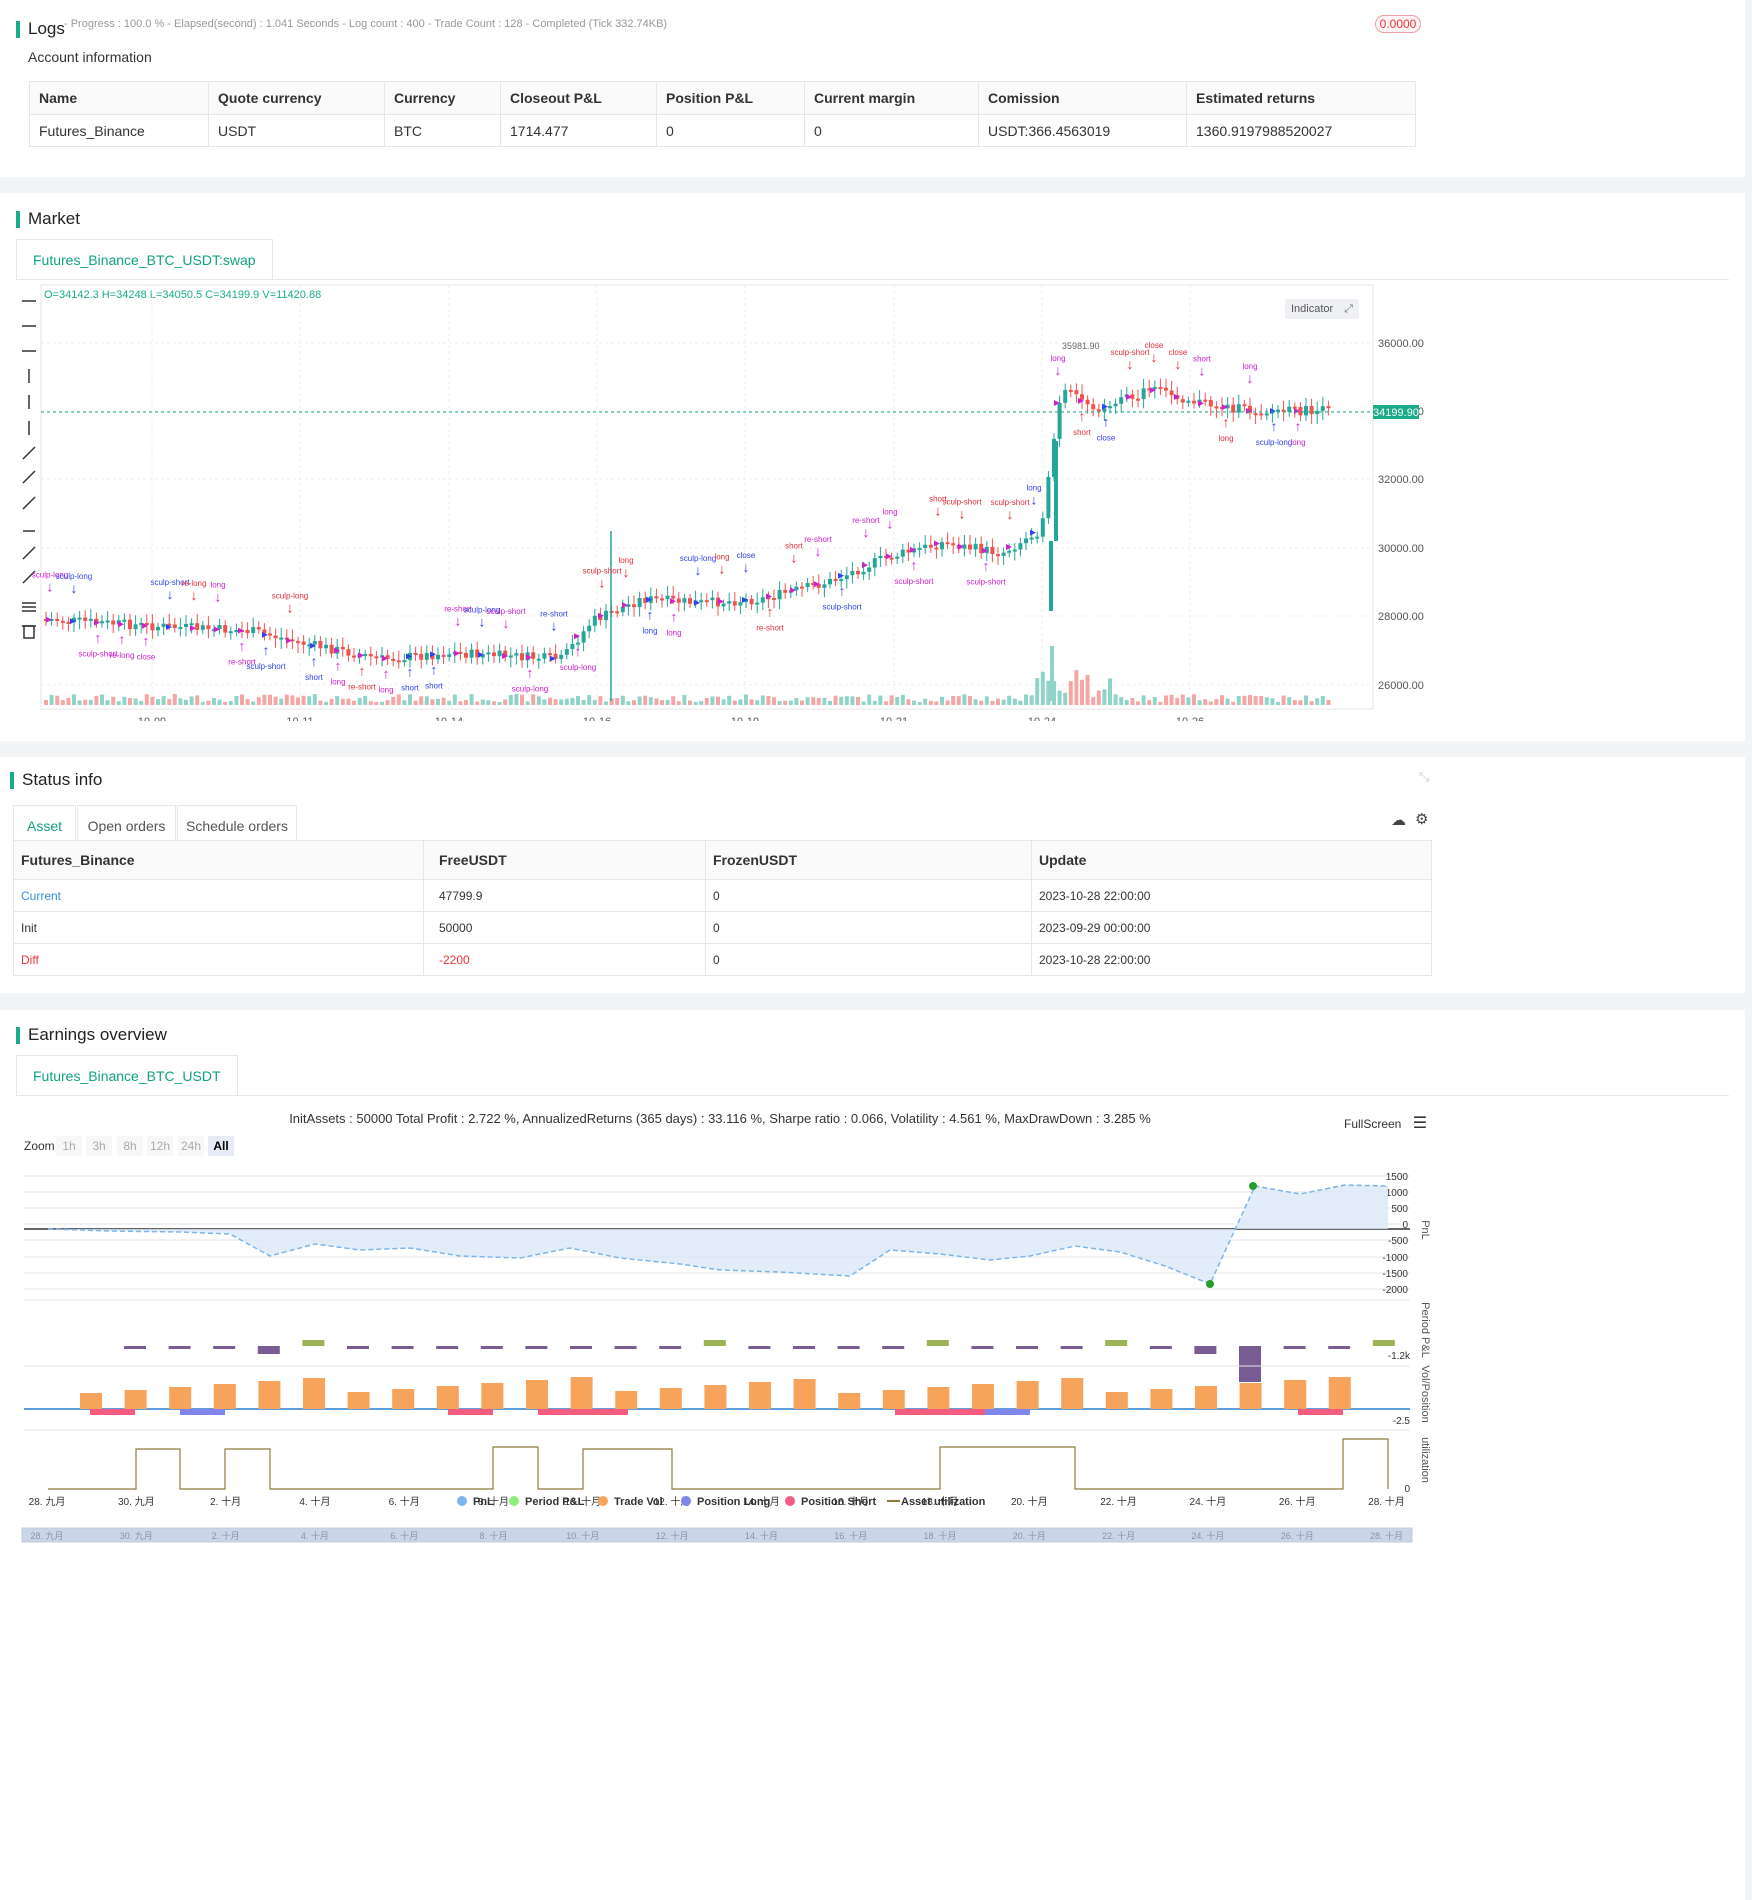 The height and width of the screenshot is (1900, 1752). What do you see at coordinates (1205, 1350) in the screenshot?
I see `period-bar` at bounding box center [1205, 1350].